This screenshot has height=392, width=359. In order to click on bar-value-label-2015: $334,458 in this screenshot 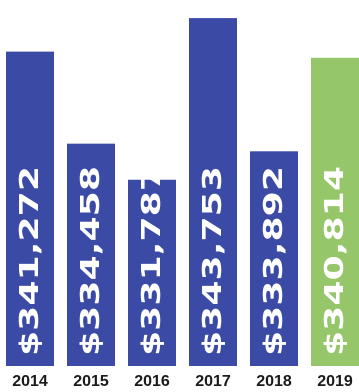, I will do `click(91, 261)`.